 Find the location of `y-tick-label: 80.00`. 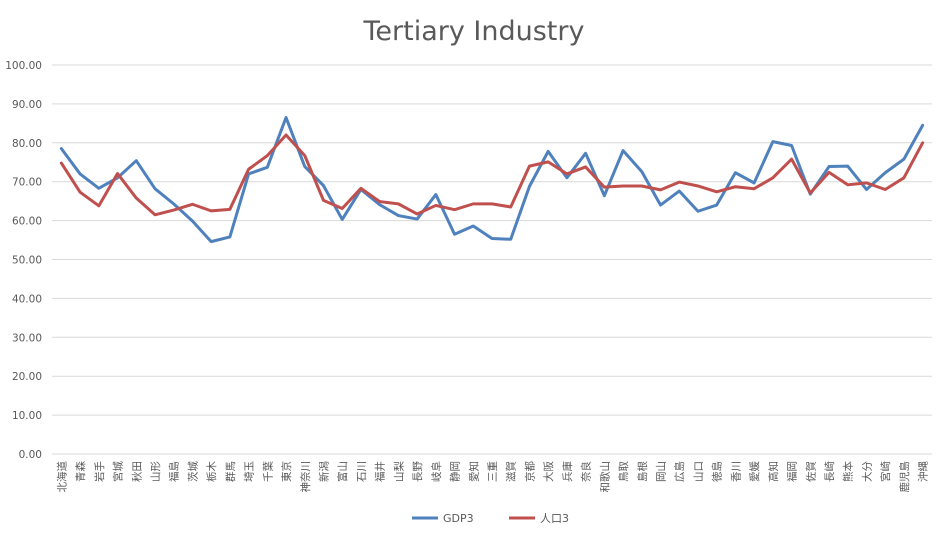

y-tick-label: 80.00 is located at coordinates (27, 144).